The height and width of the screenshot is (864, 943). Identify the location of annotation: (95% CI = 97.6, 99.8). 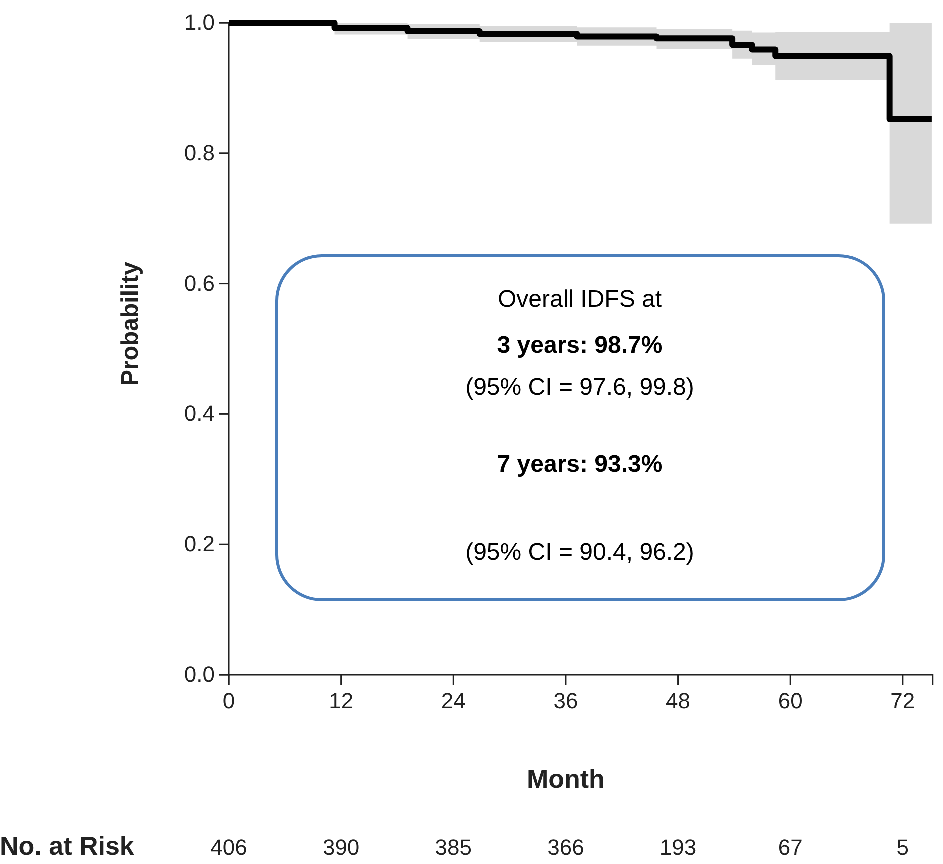
(580, 387).